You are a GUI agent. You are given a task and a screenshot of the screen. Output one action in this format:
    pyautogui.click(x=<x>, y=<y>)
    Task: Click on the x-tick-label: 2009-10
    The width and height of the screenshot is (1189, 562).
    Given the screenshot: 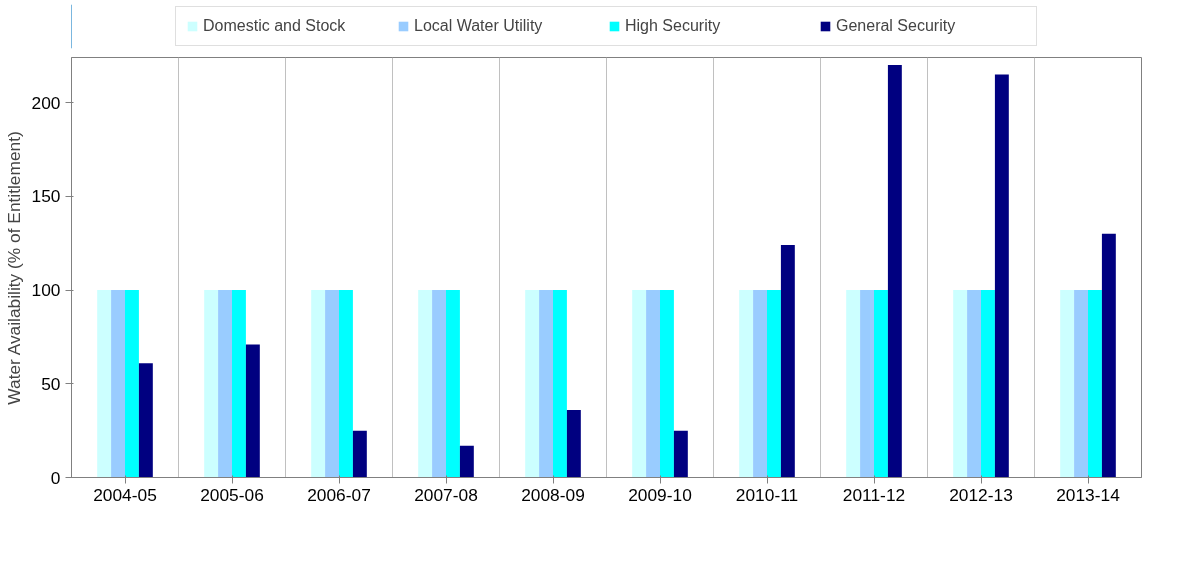 What is the action you would take?
    pyautogui.click(x=660, y=494)
    